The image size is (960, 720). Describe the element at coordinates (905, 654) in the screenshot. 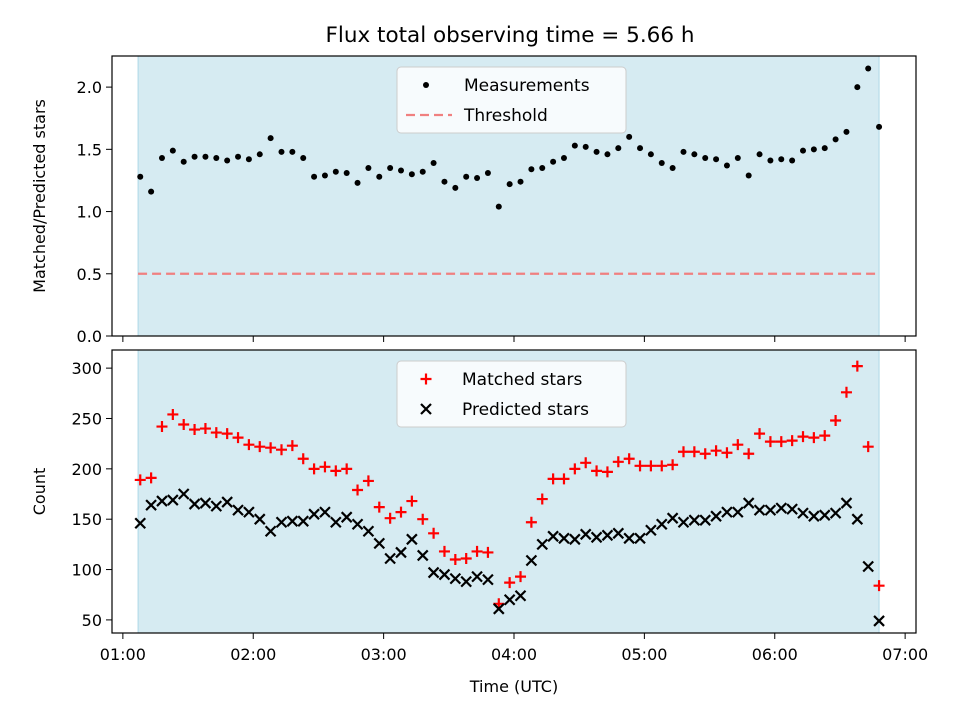

I see `x-tick-label: 07:00` at that location.